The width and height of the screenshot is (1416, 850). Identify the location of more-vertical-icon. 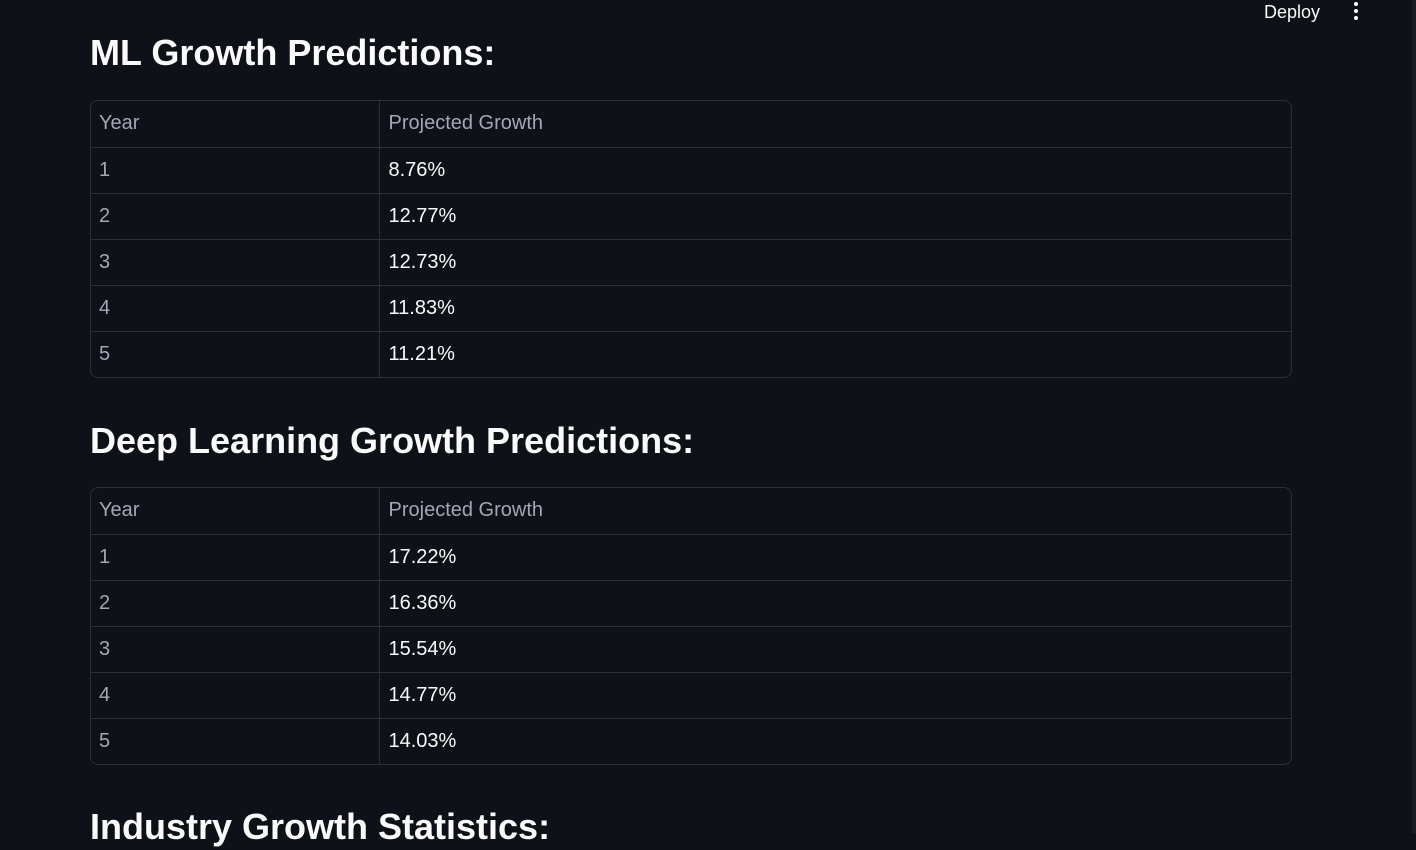
(1356, 13).